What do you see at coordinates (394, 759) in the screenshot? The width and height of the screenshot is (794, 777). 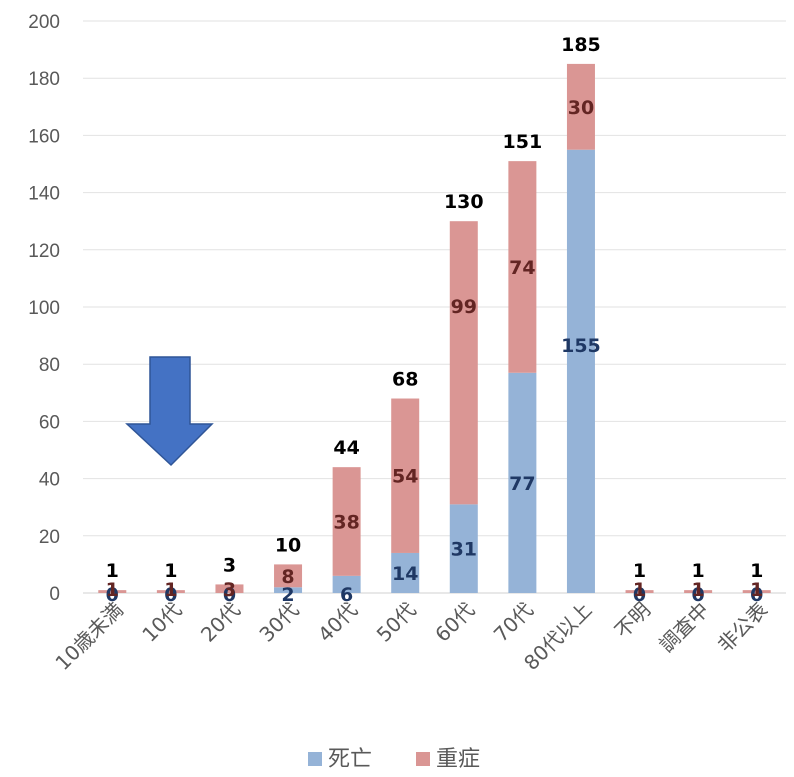 I see `legend: 死亡 重症` at bounding box center [394, 759].